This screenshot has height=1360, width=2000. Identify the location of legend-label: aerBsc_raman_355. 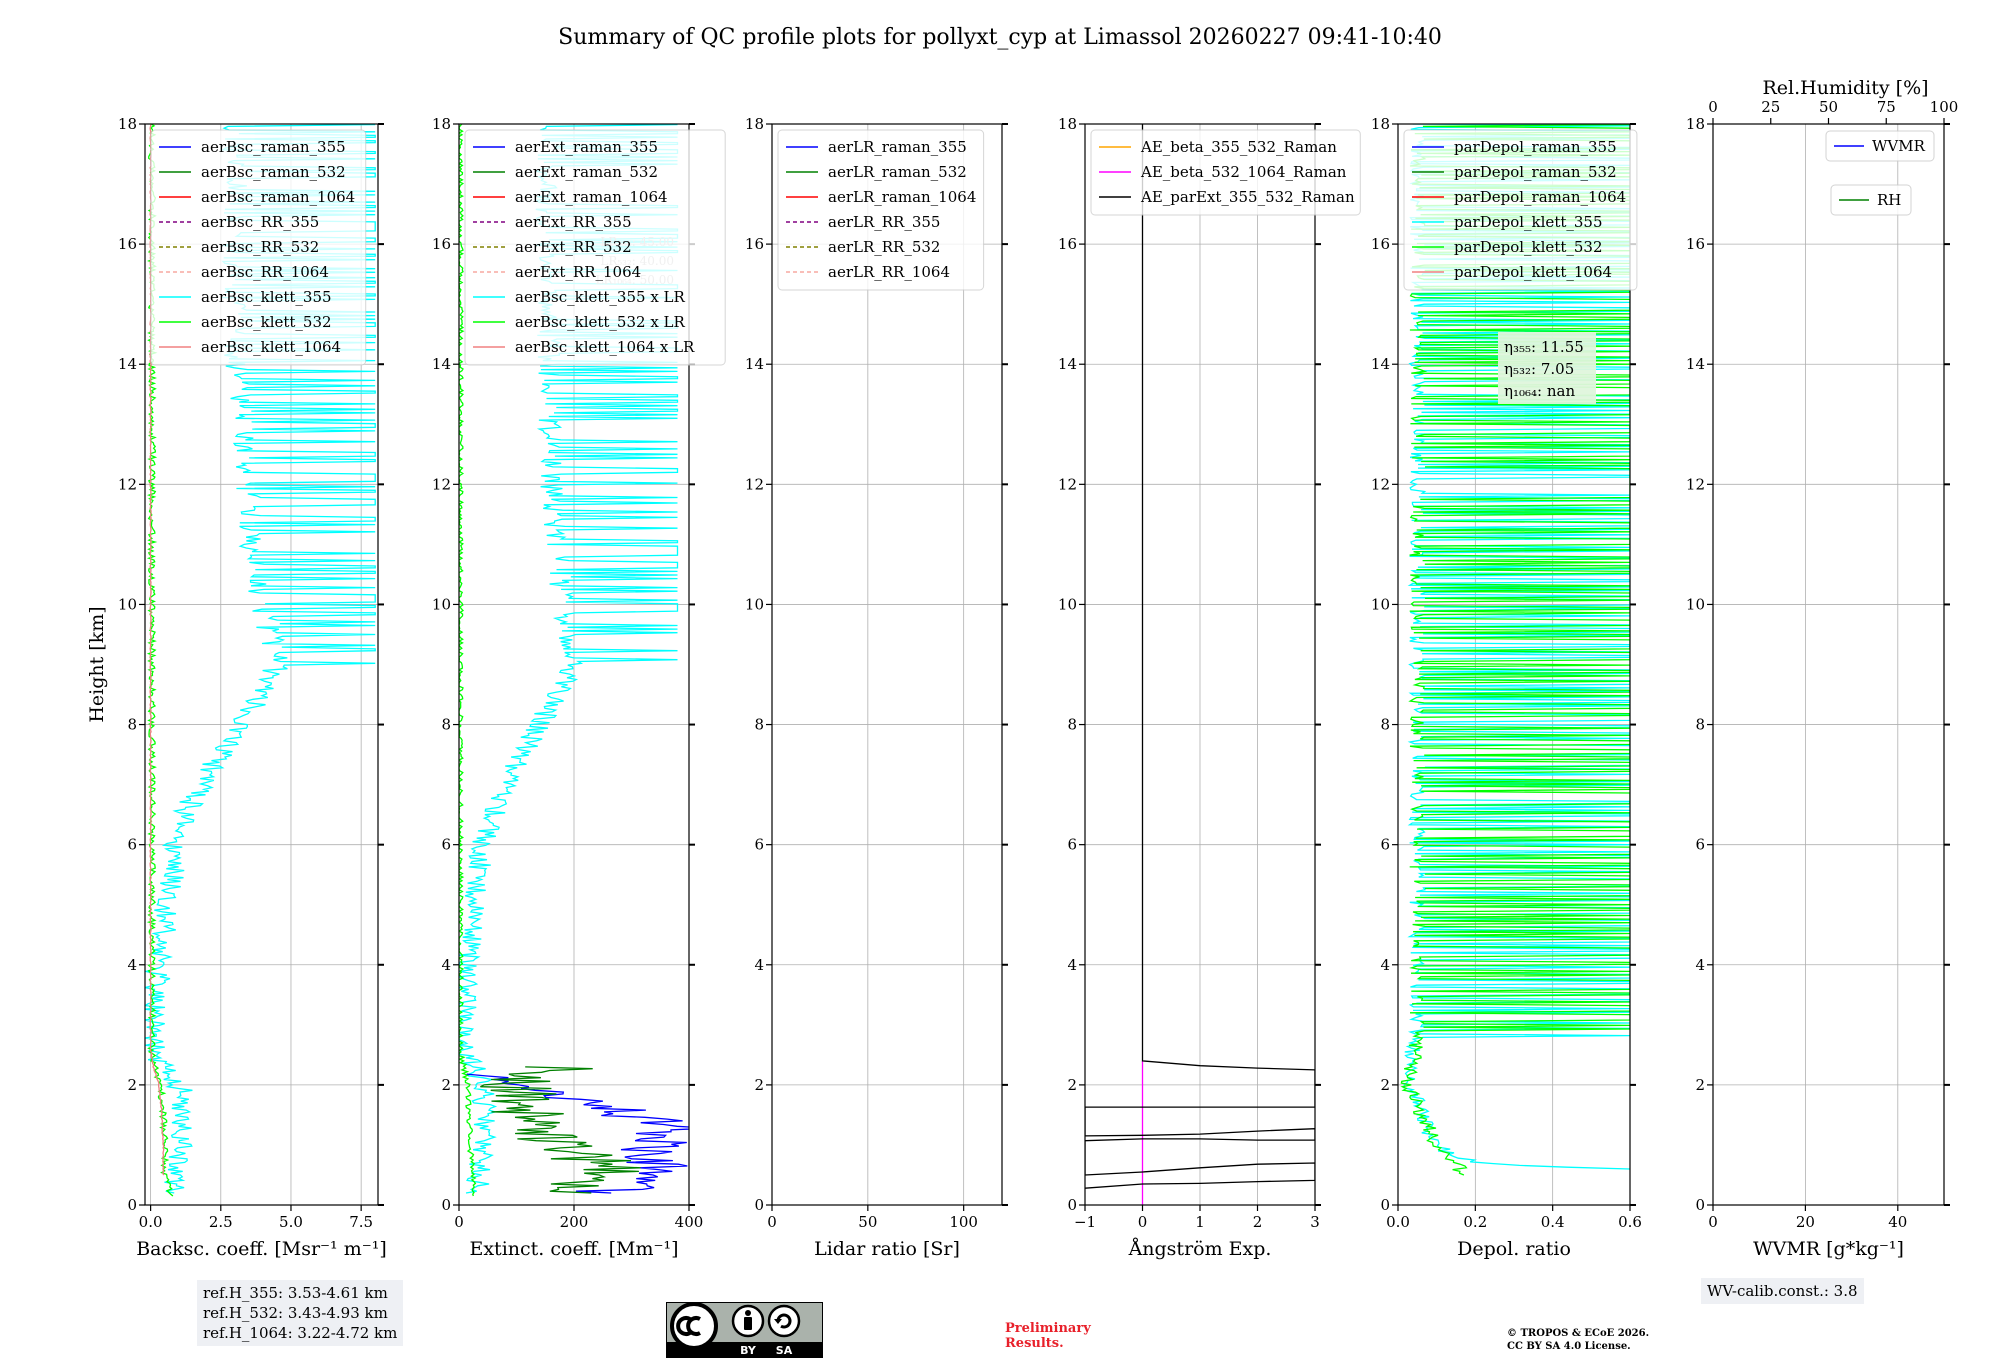
(273, 147).